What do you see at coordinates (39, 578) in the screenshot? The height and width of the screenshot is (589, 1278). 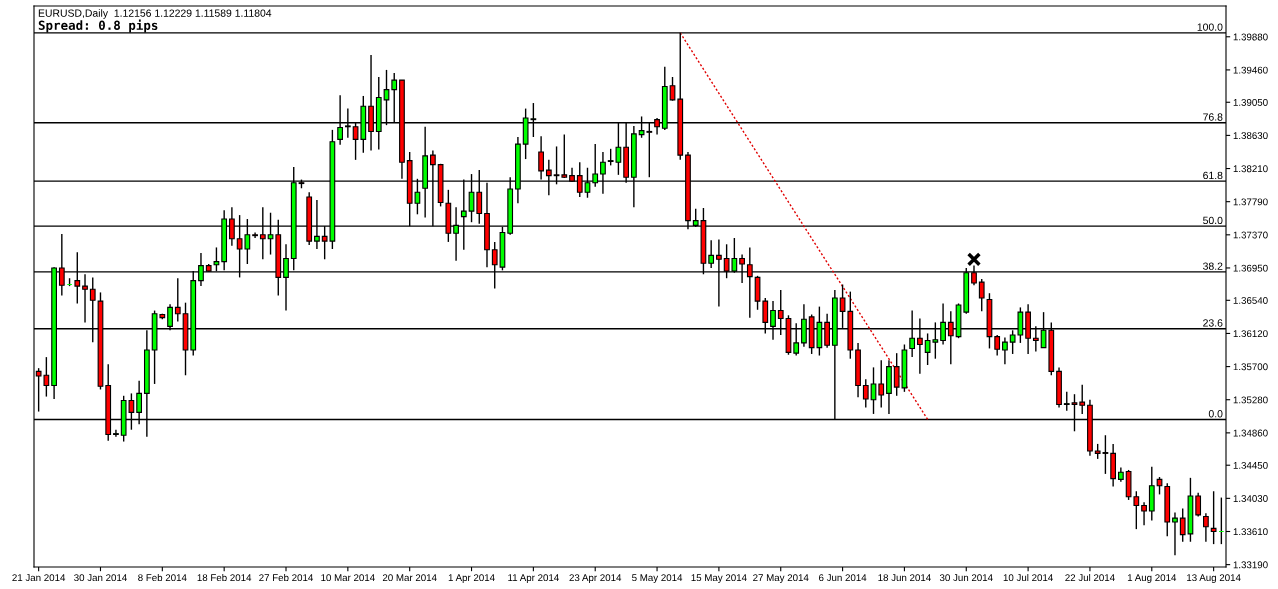 I see `x-tick-label: 21 Jan 2014` at bounding box center [39, 578].